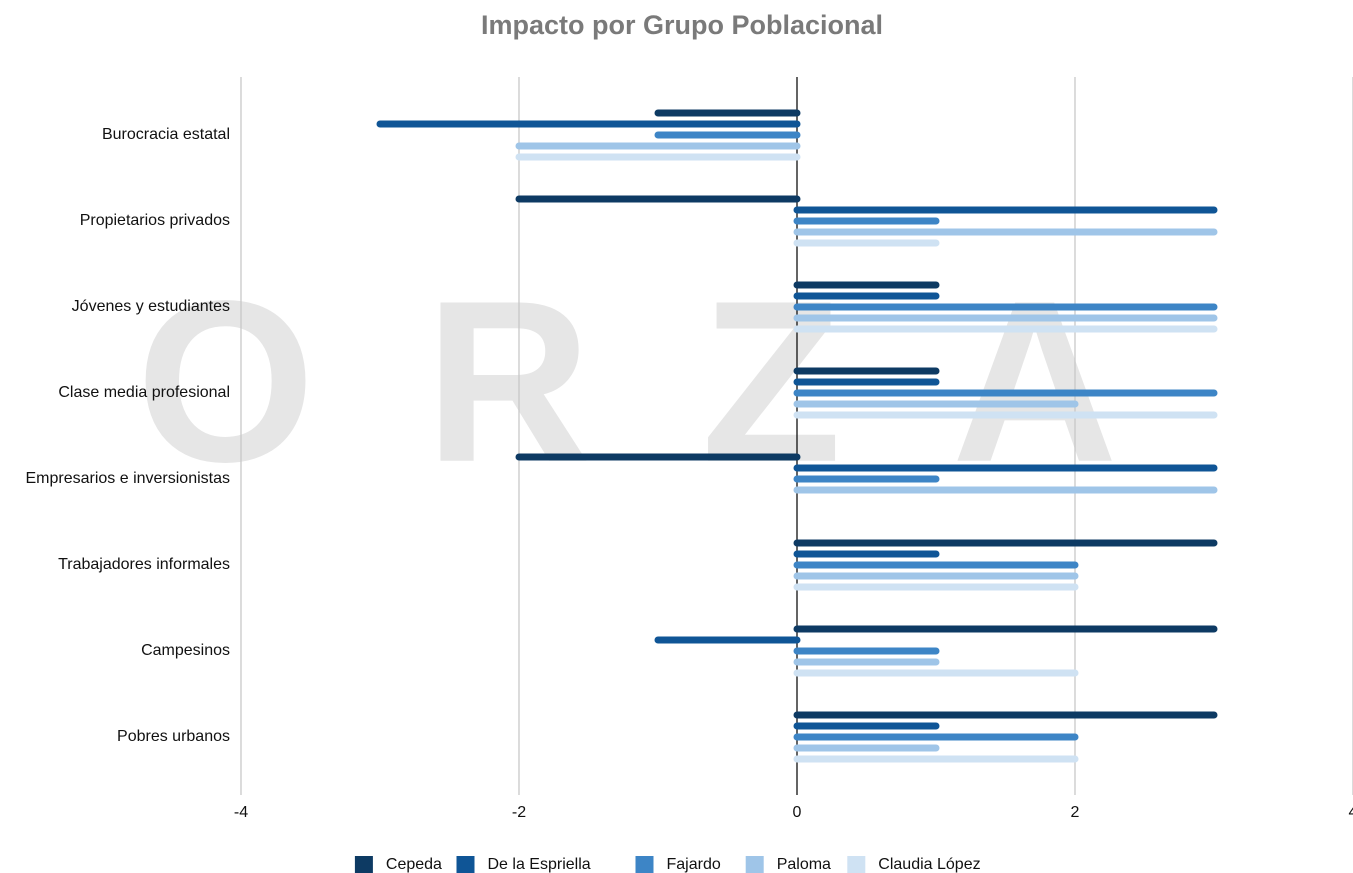  I want to click on x-tick-label: 4, so click(1351, 812).